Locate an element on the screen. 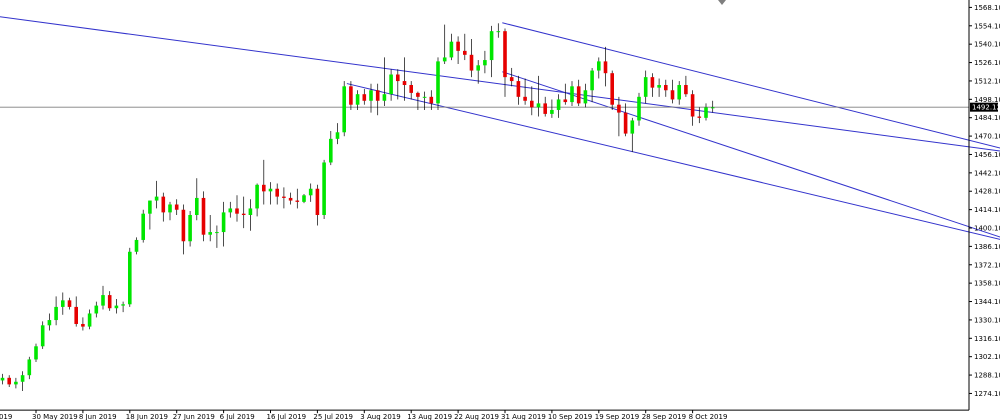 The image size is (1000, 420). x-tick-label: 13 Aug 2019 is located at coordinates (429, 416).